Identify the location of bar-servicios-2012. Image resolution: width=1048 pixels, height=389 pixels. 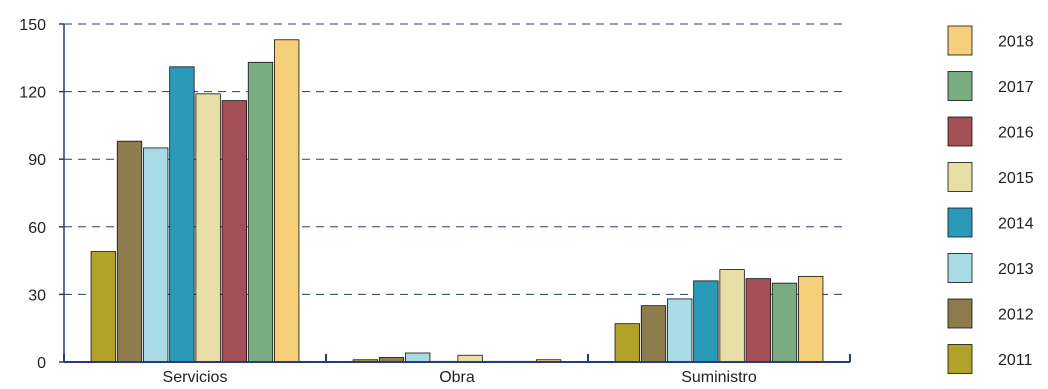
(129, 251).